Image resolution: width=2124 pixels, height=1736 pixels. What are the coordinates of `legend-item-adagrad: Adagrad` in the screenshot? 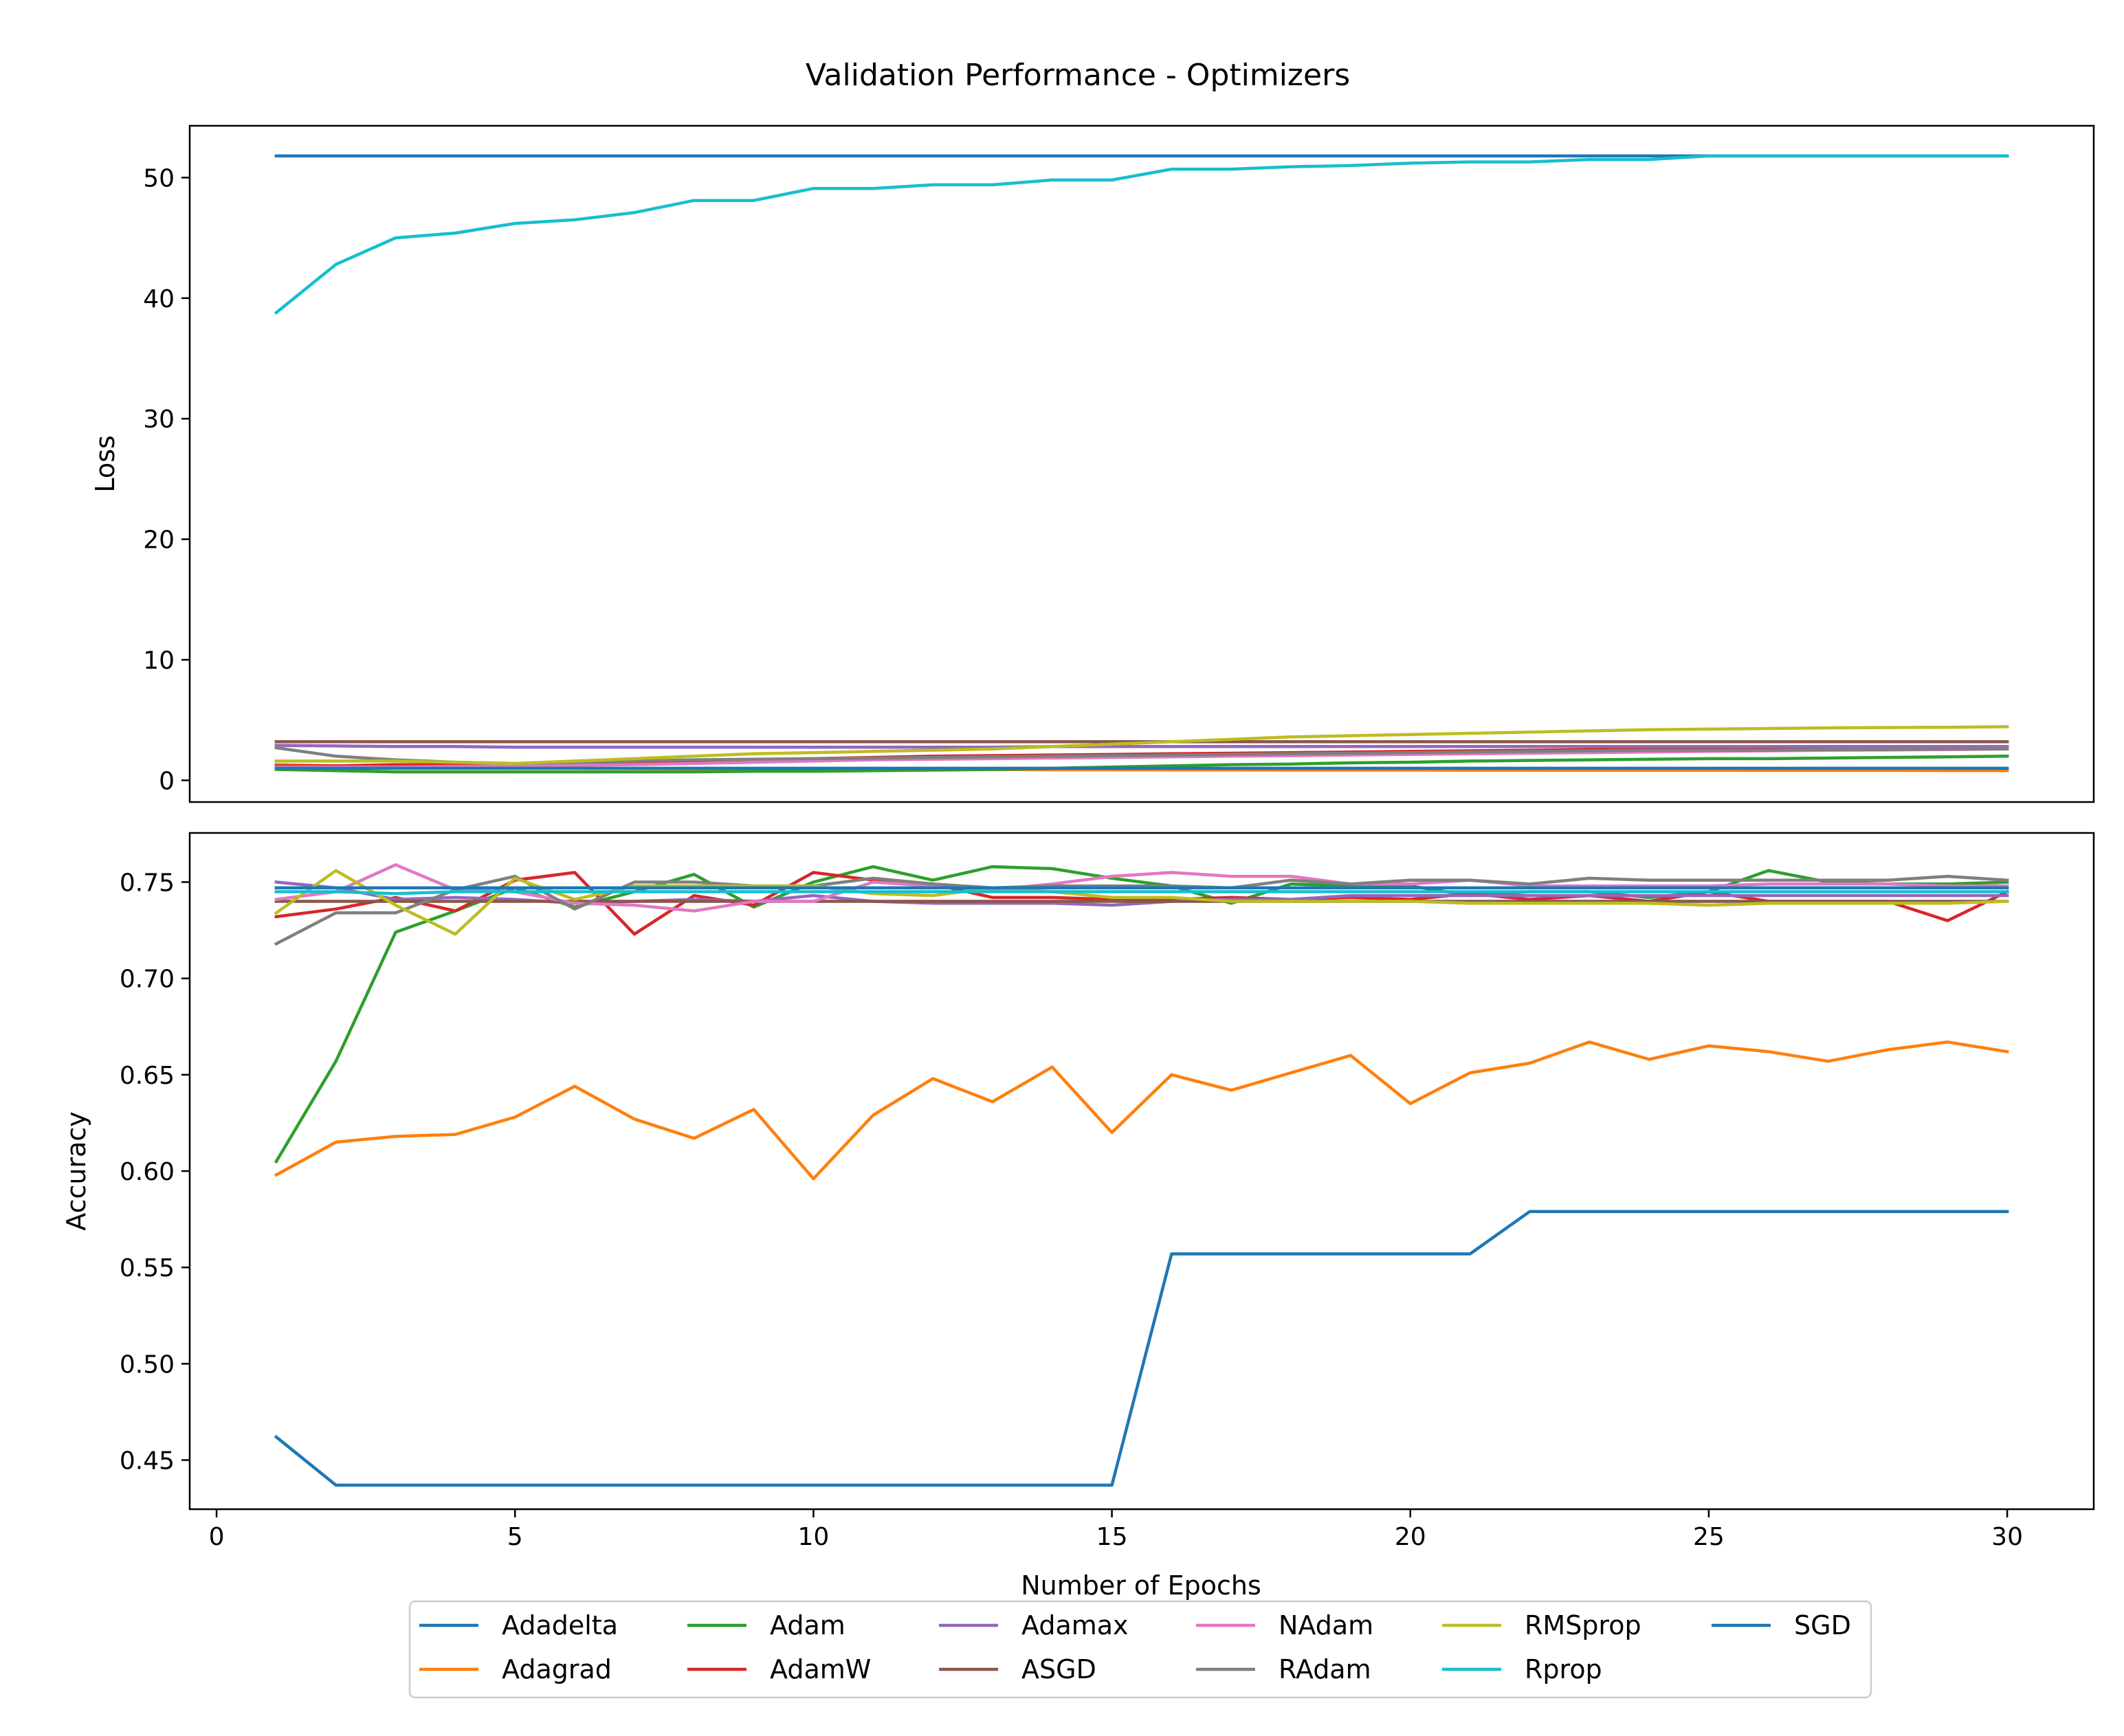 It's located at (515, 1669).